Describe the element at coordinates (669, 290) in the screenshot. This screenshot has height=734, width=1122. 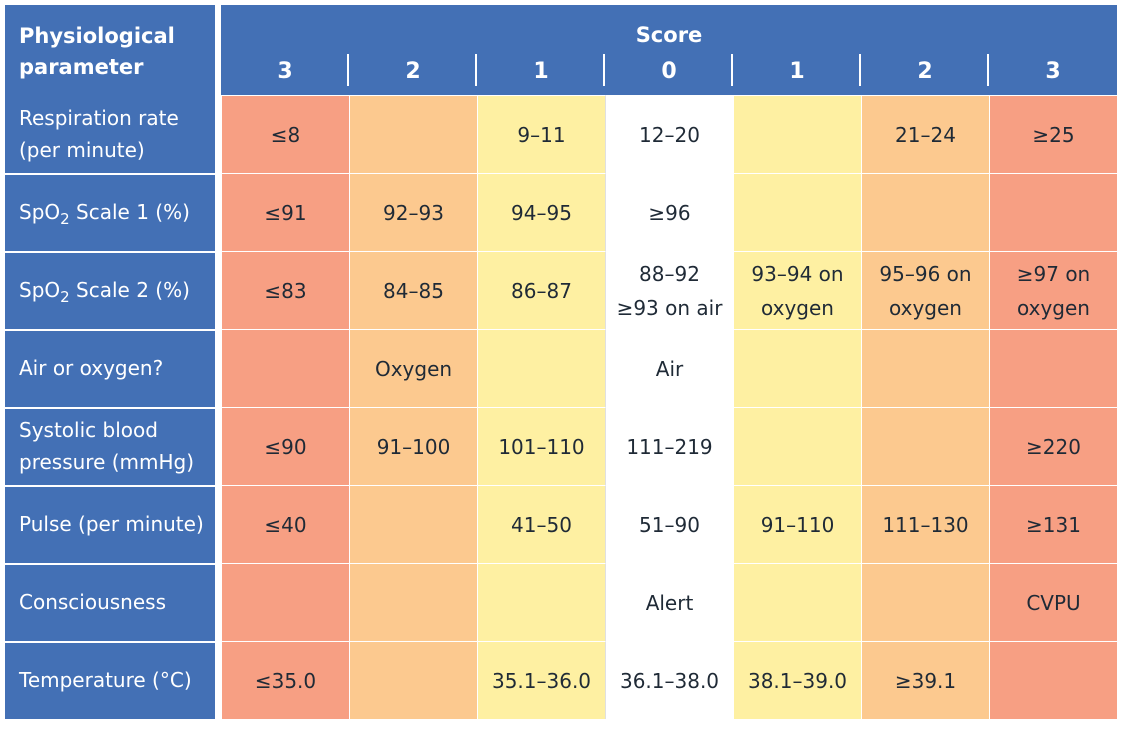
I see `score-cell: 88–92 ≥93 on air` at that location.